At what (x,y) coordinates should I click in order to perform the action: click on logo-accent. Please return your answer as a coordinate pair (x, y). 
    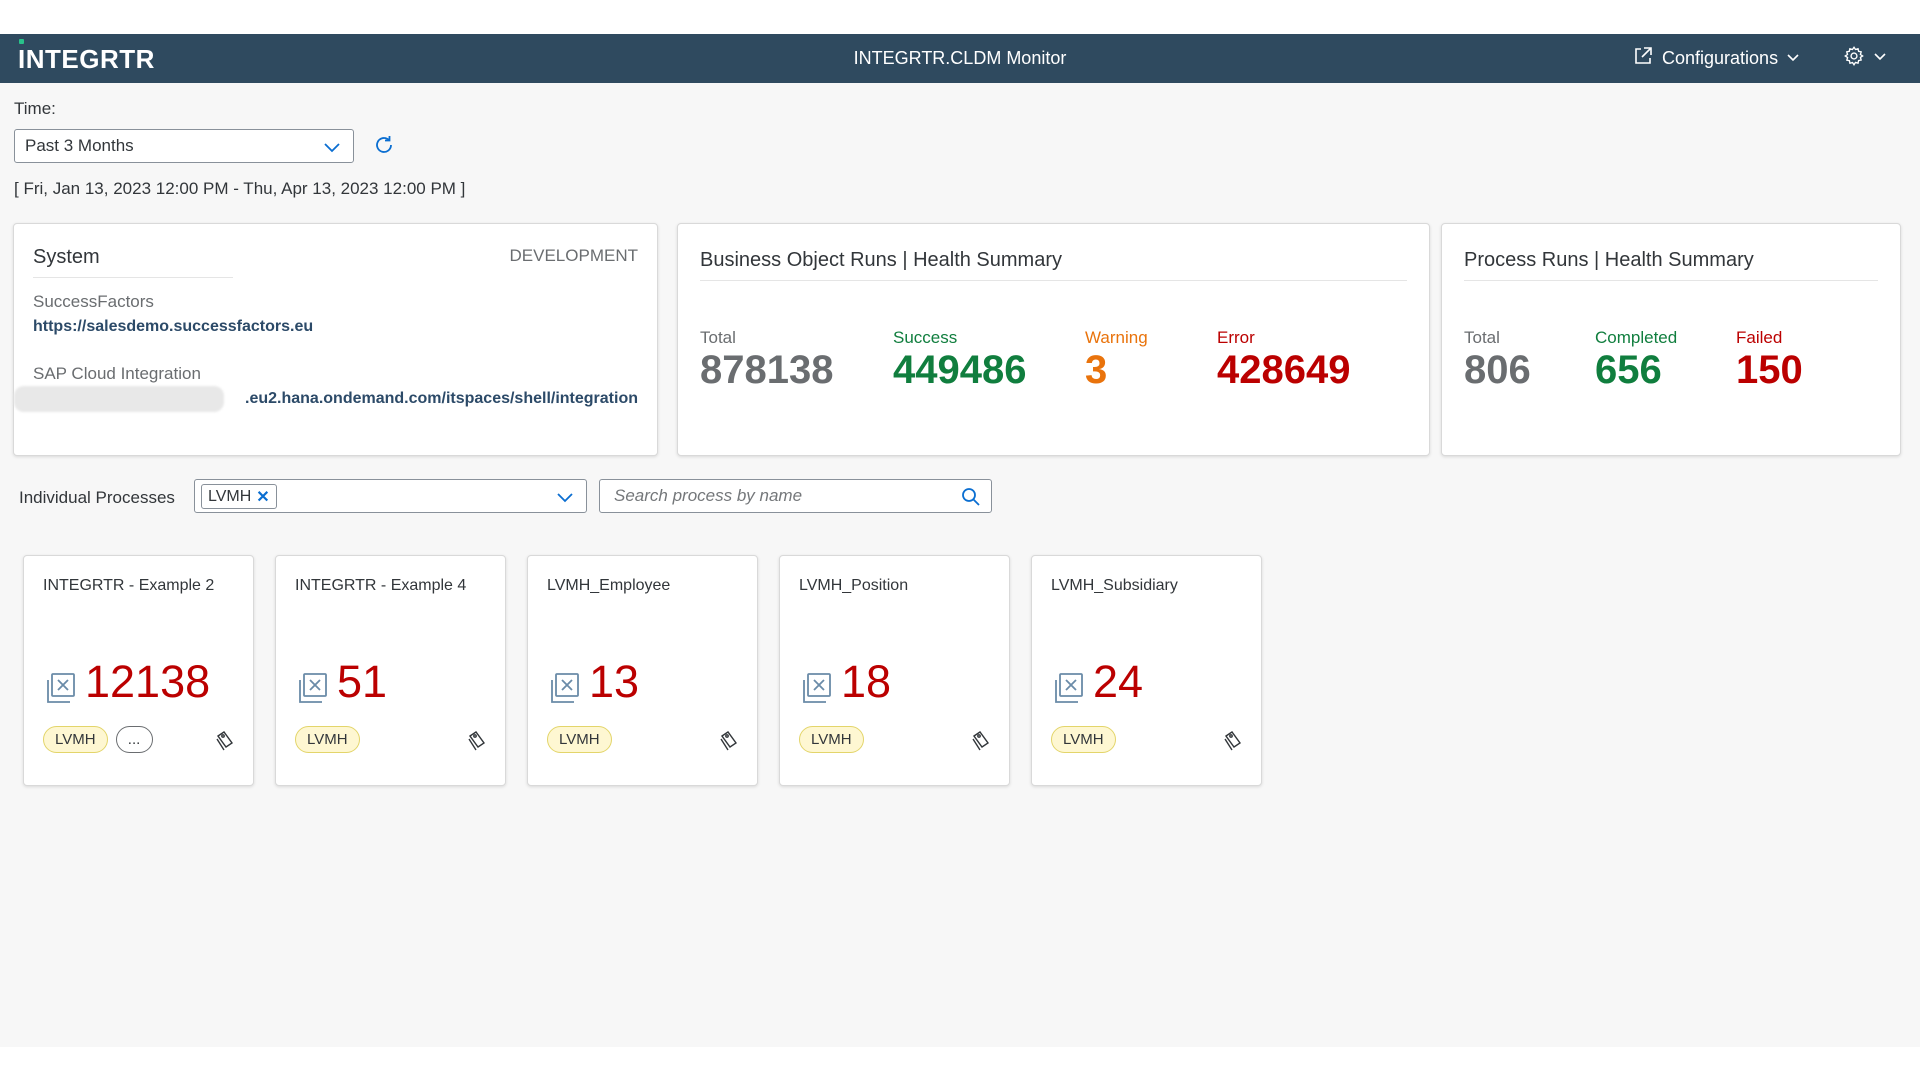
    Looking at the image, I should click on (21, 41).